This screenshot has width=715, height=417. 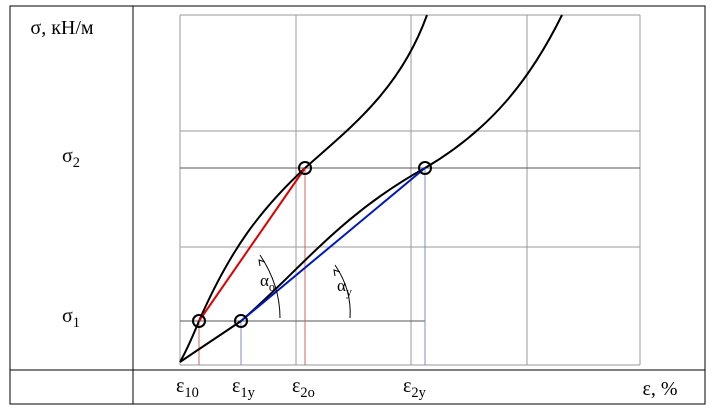 I want to click on x-label: ε2o, so click(x=303, y=388).